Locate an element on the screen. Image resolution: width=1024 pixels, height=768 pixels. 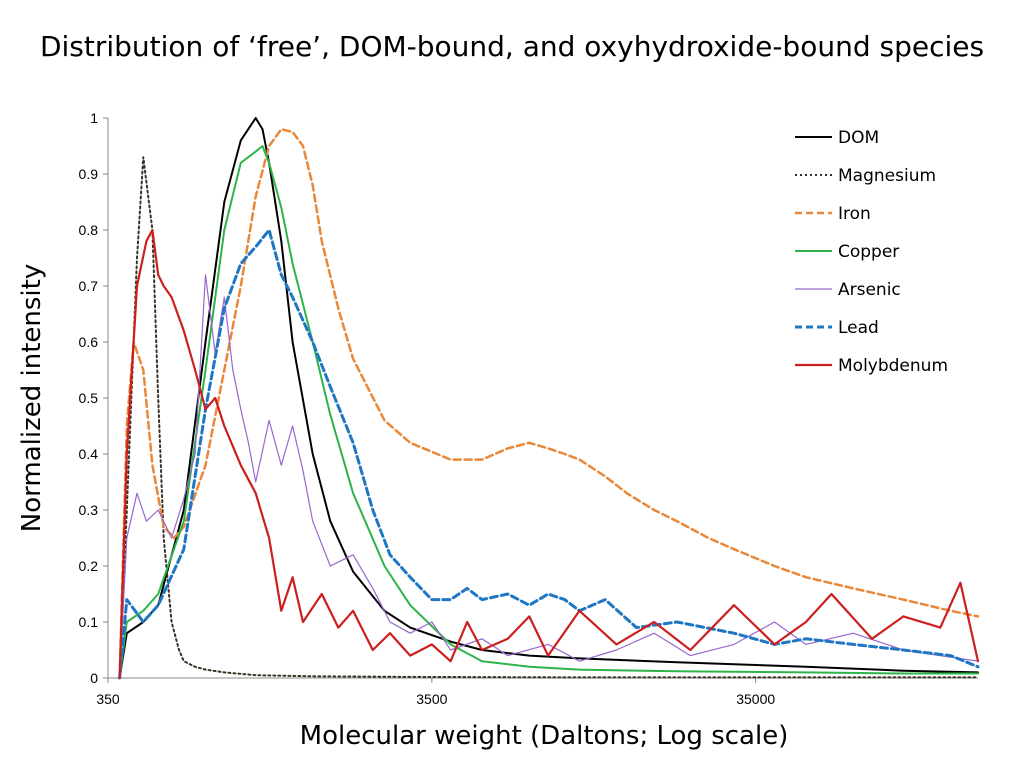
legend-label-magnesium: Magnesium is located at coordinates (887, 176).